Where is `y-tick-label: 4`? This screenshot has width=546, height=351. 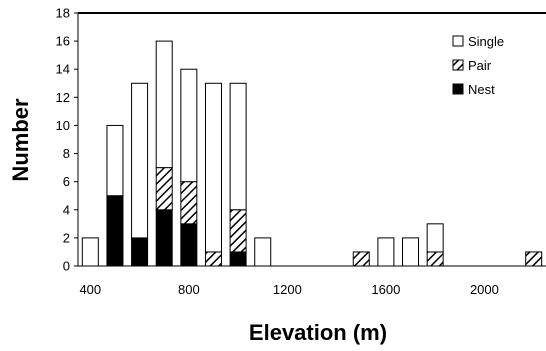 y-tick-label: 4 is located at coordinates (66, 209).